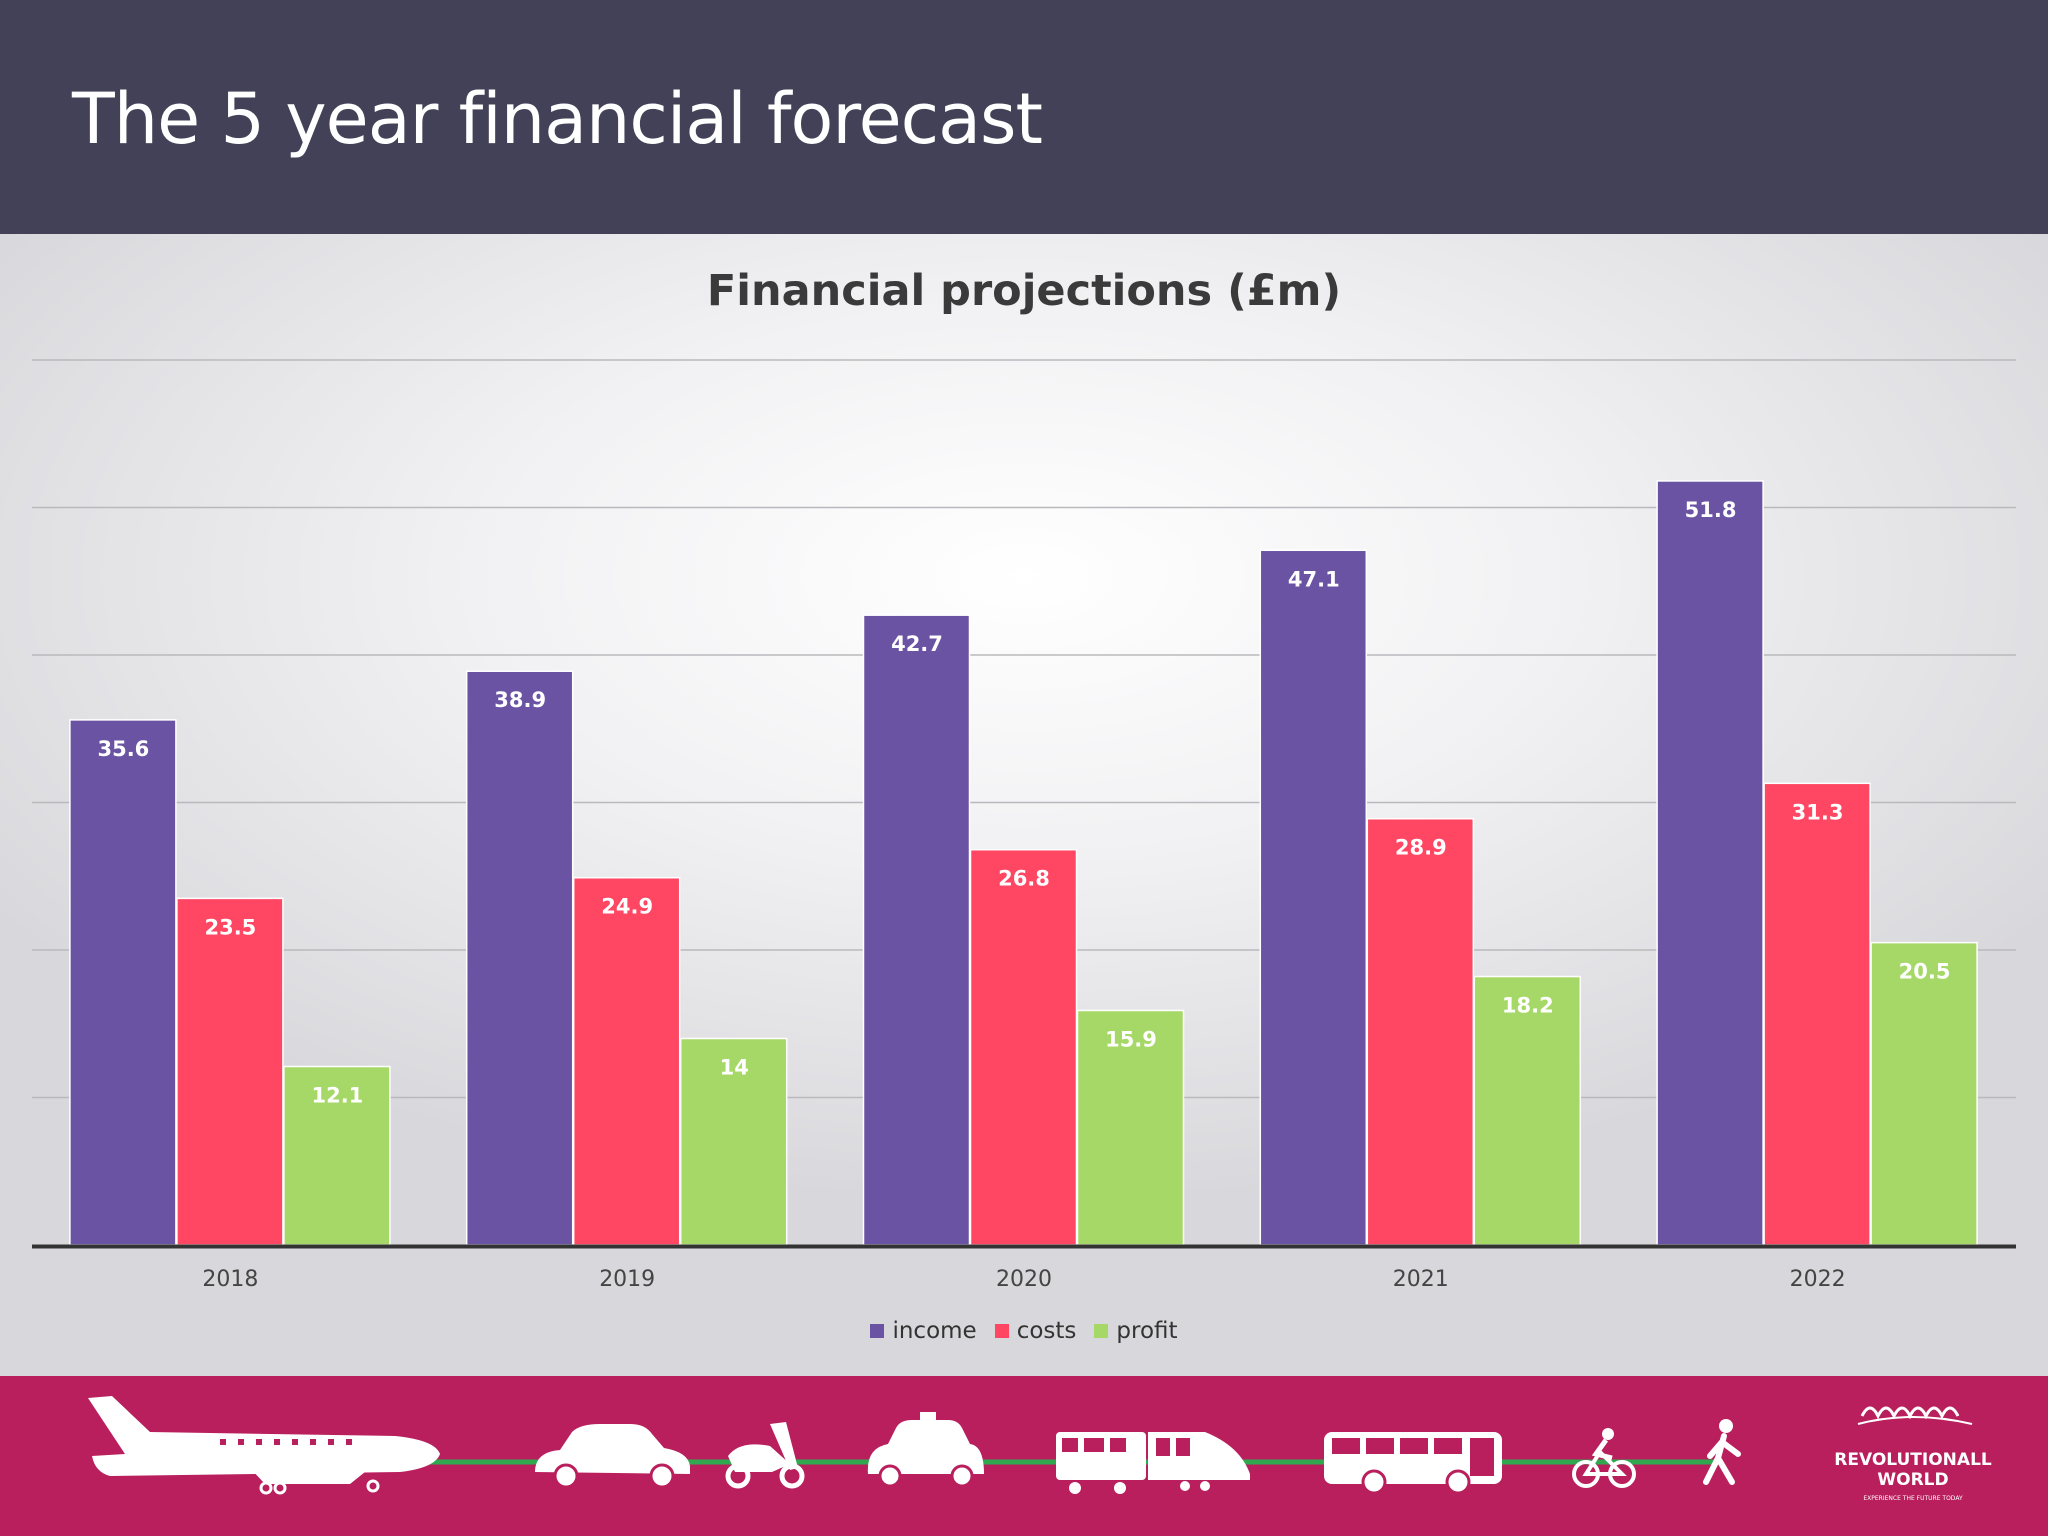 This screenshot has height=1536, width=2048. What do you see at coordinates (1527, 1110) in the screenshot?
I see `bar-profit-2021` at bounding box center [1527, 1110].